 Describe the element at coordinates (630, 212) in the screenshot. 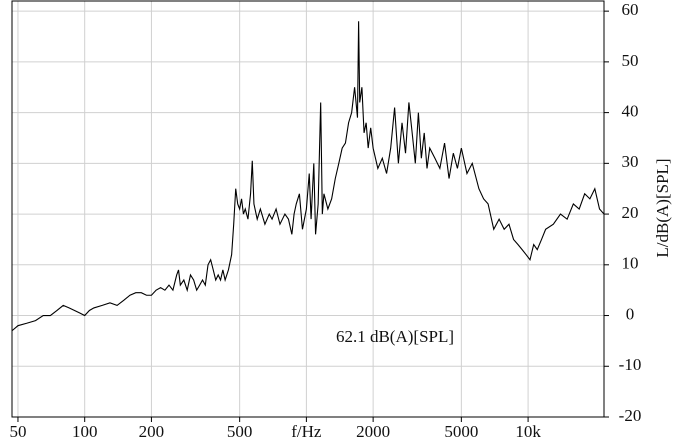

I see `y-tick-label: 20` at that location.